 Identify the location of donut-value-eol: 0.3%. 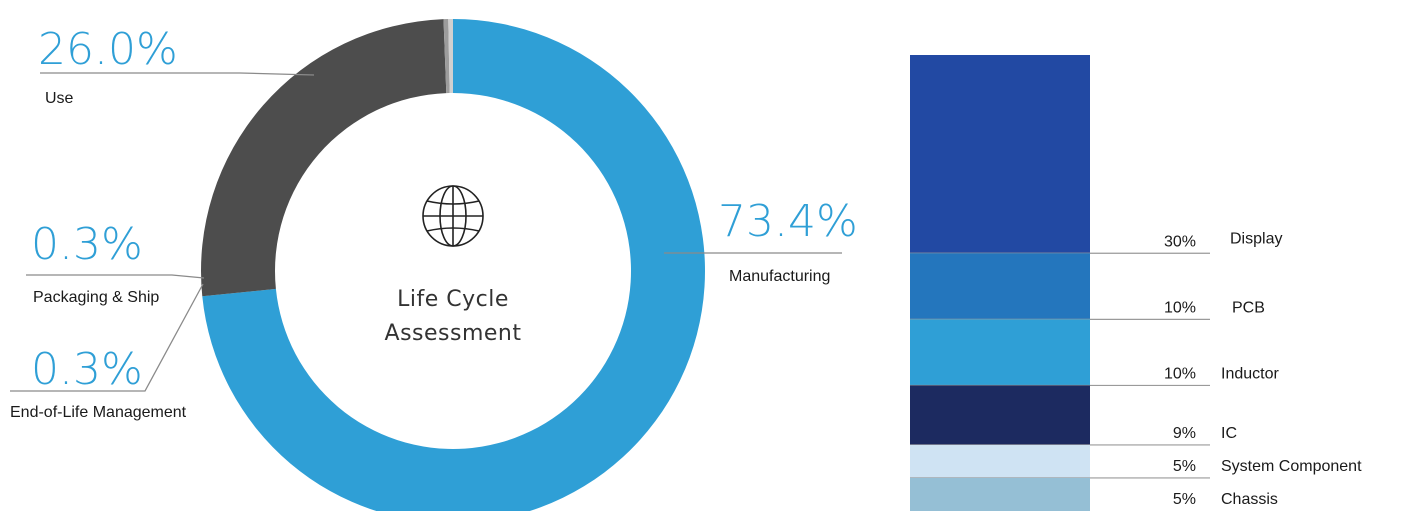
(87, 369).